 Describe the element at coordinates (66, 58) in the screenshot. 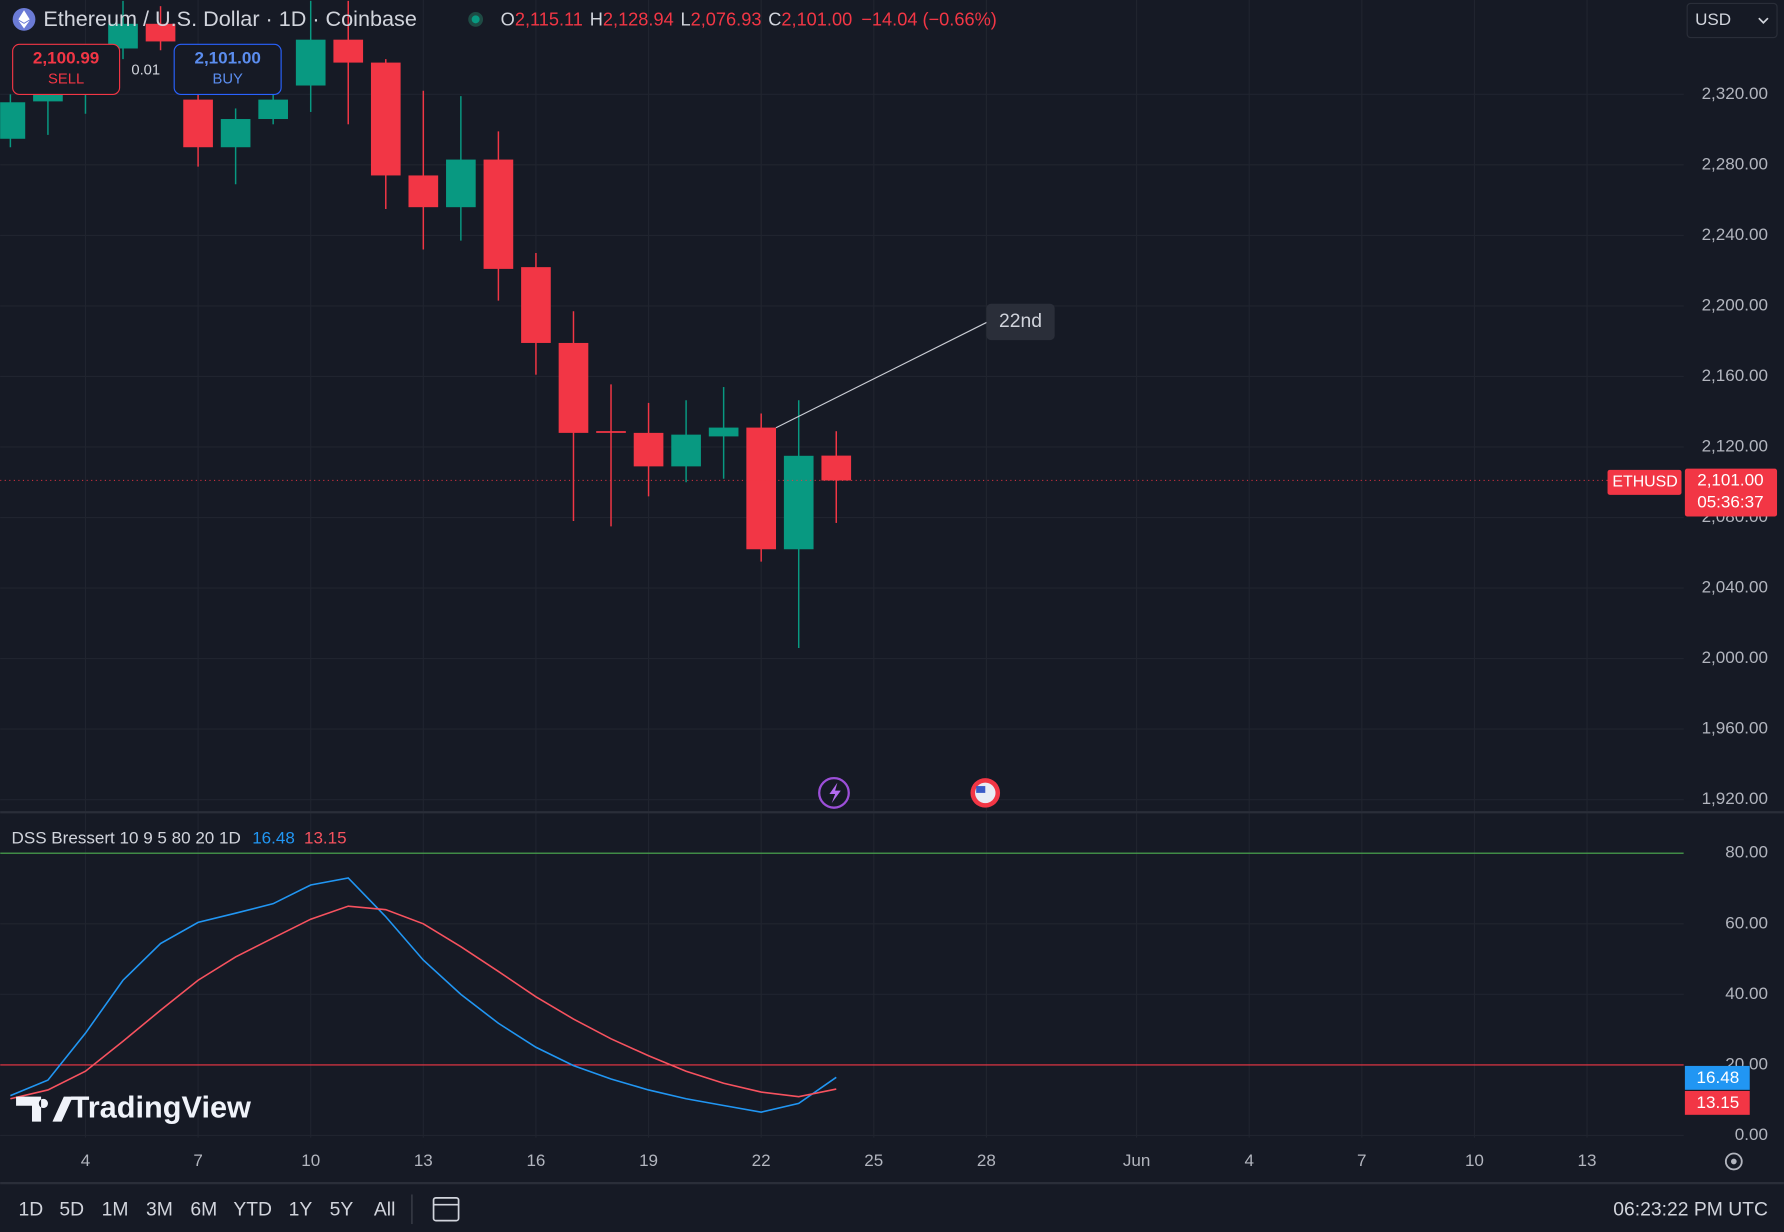

I see `sell-price: 2,100.99` at that location.